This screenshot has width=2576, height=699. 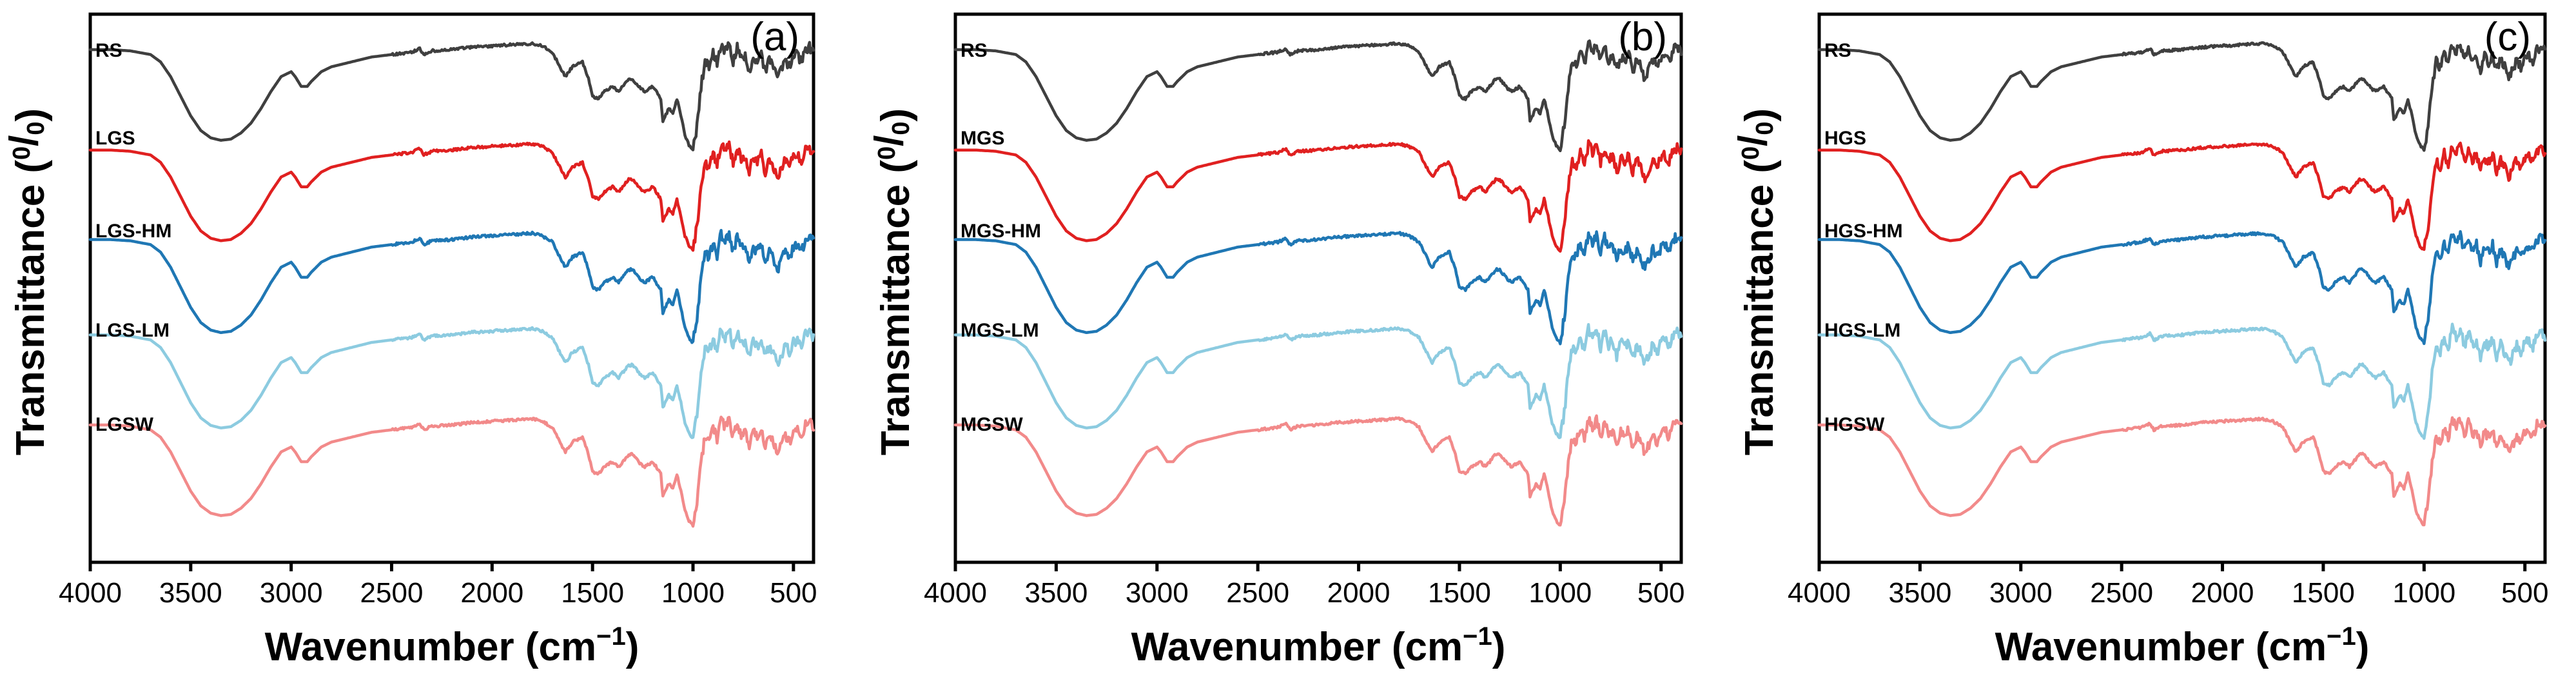 I want to click on series-label: MGS-LM, so click(x=1000, y=330).